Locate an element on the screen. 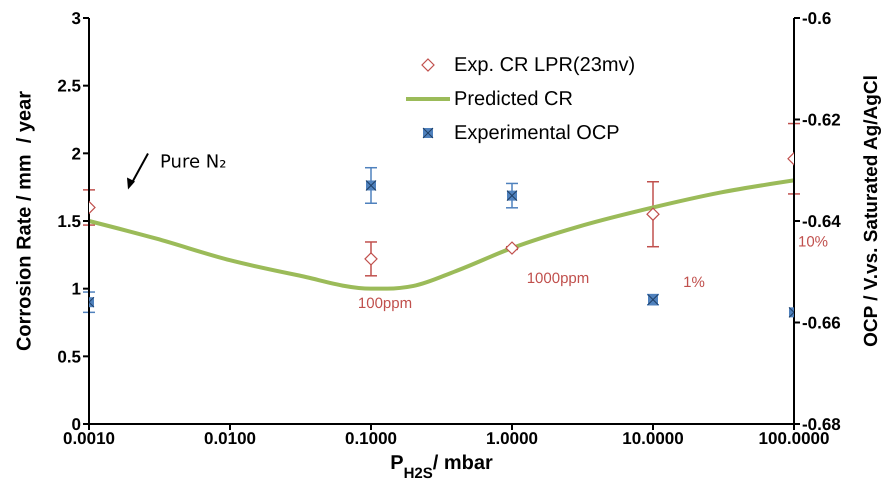 The height and width of the screenshot is (494, 894). x-tick-label: 0.1000 is located at coordinates (371, 438).